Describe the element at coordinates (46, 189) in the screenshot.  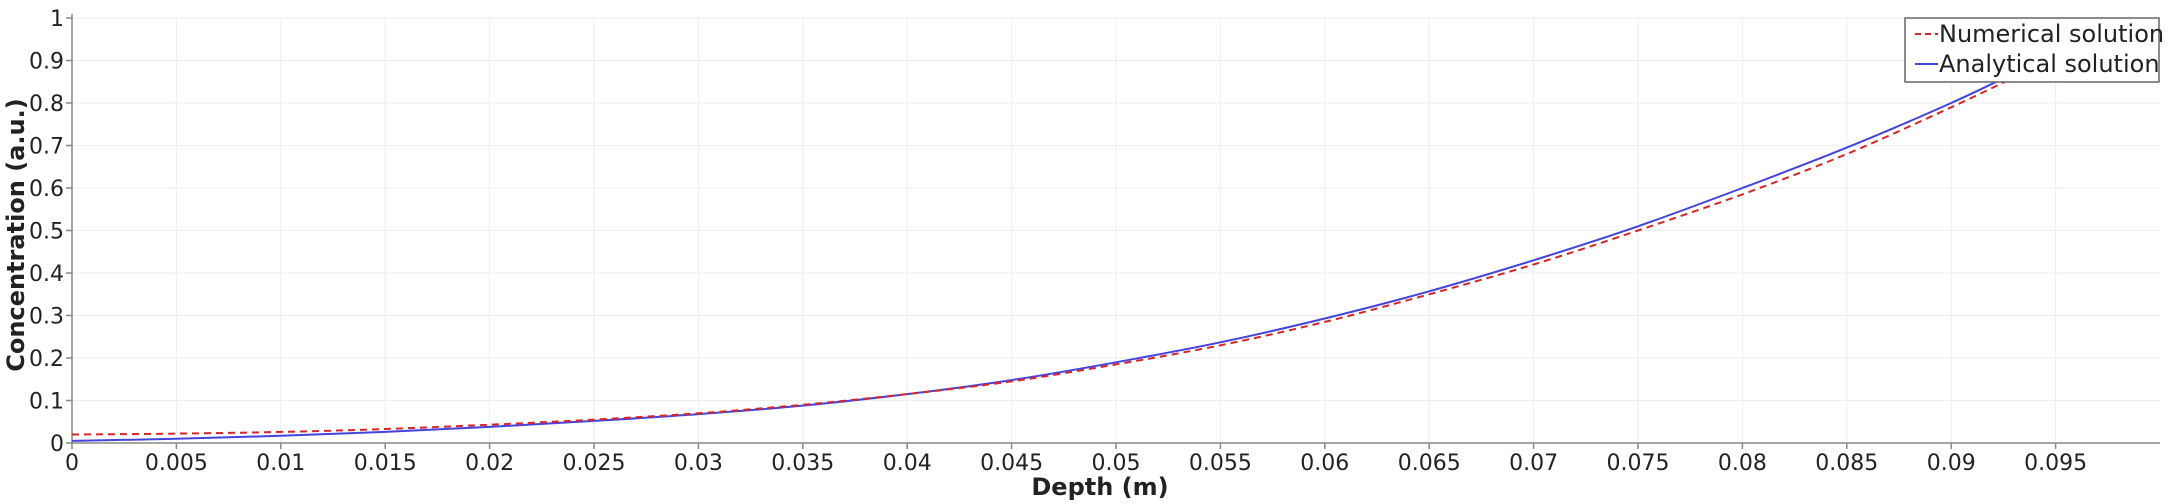
I see `y-tick-label: 0.6` at that location.